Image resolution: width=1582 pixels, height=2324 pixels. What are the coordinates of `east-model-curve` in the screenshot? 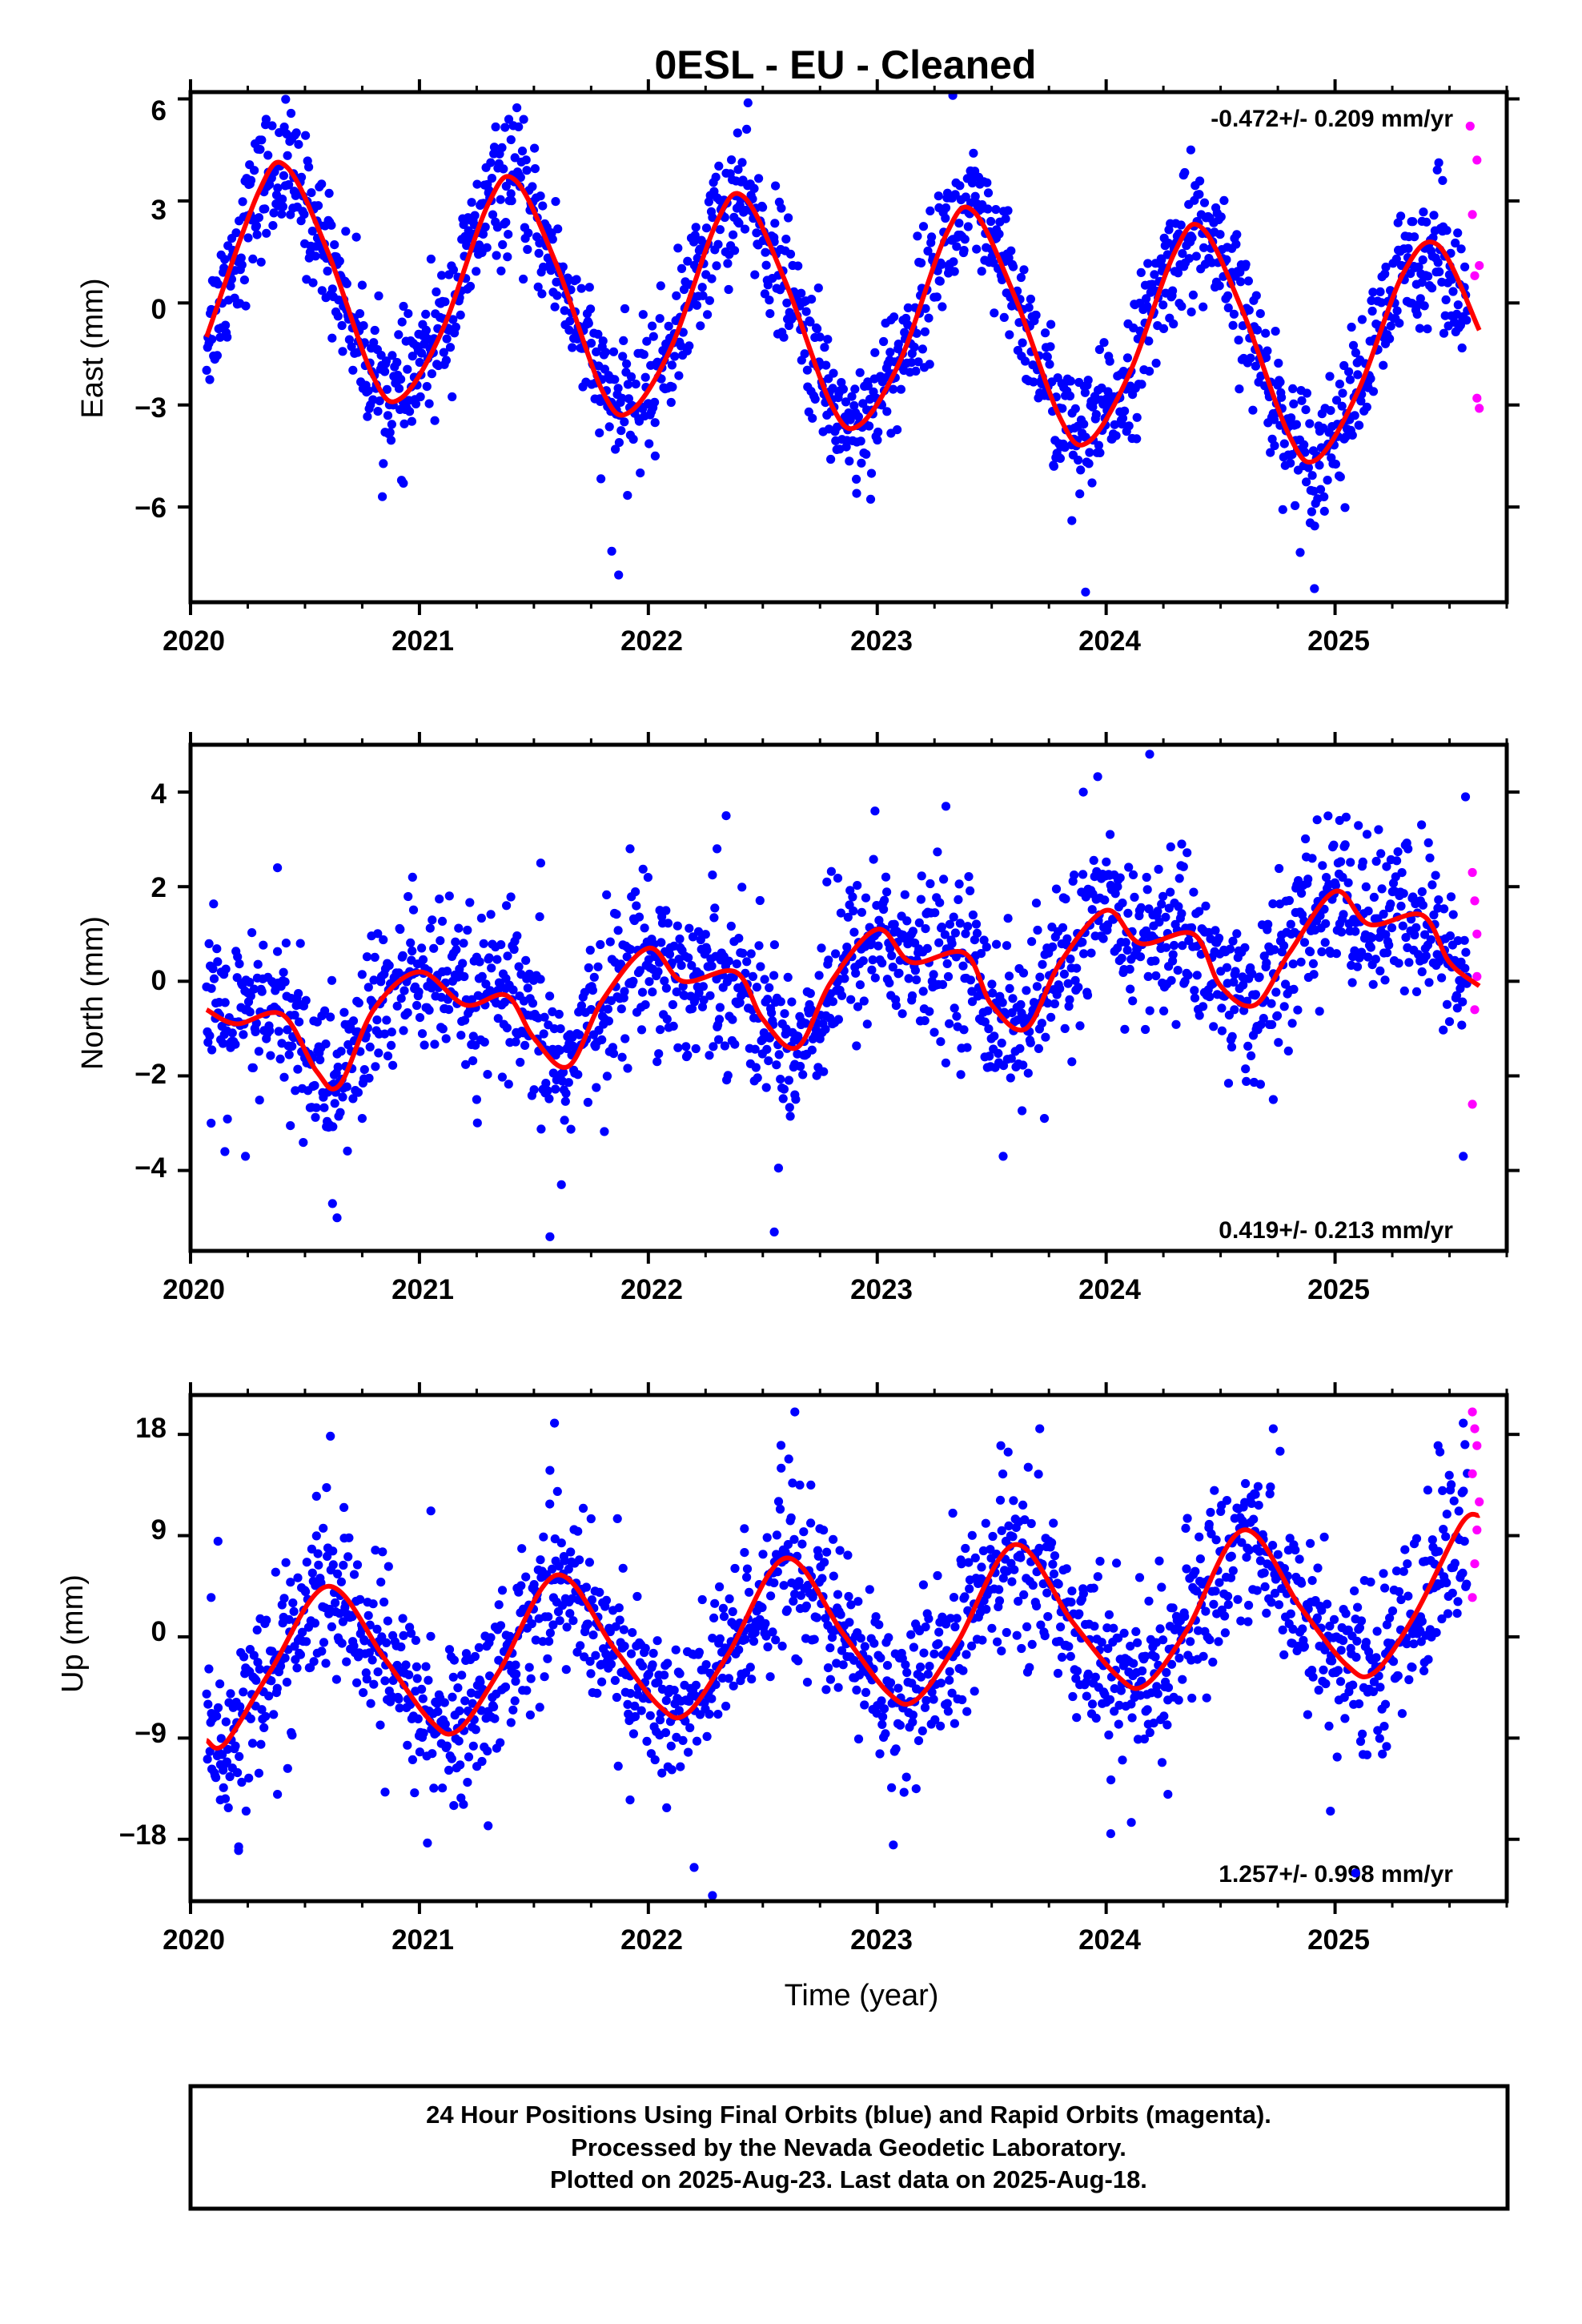 It's located at (843, 312).